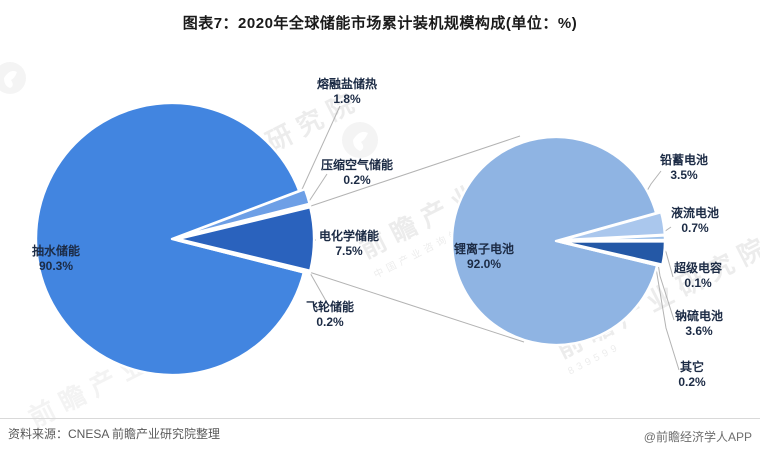 Image resolution: width=760 pixels, height=455 pixels. I want to click on source-note: 资料来源：CNESA 前瞻产业研究院整理, so click(114, 434).